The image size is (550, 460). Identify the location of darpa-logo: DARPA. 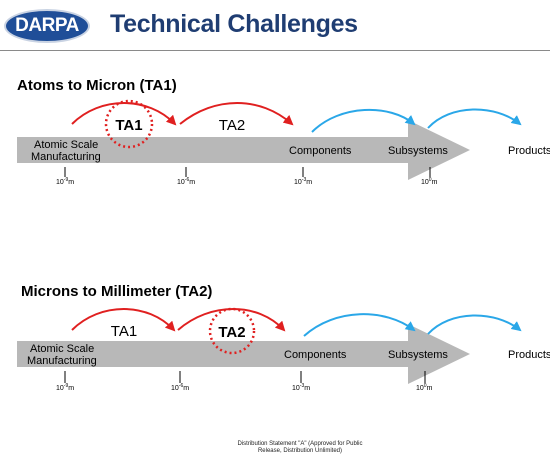
(47, 26).